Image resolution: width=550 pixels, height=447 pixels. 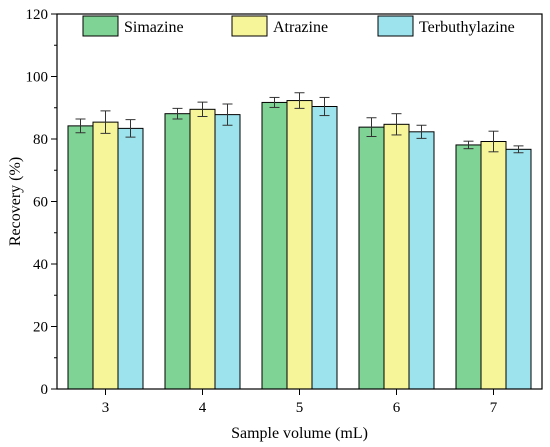 I want to click on legend-item-simazine: Simazine, so click(x=133, y=26).